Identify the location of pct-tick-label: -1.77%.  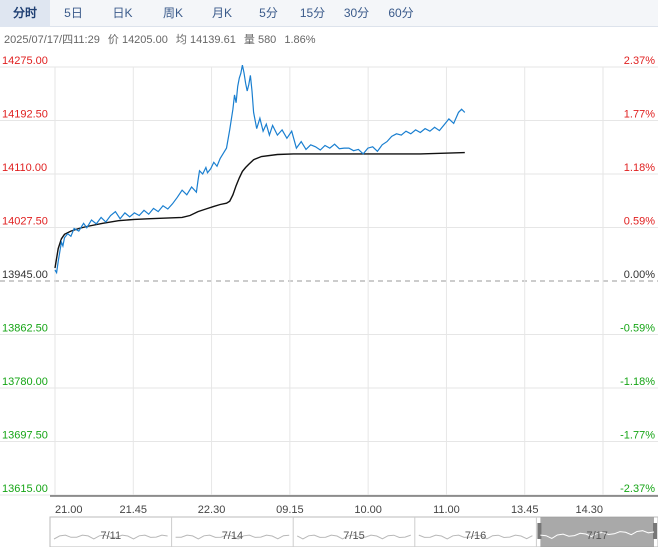
(637, 436).